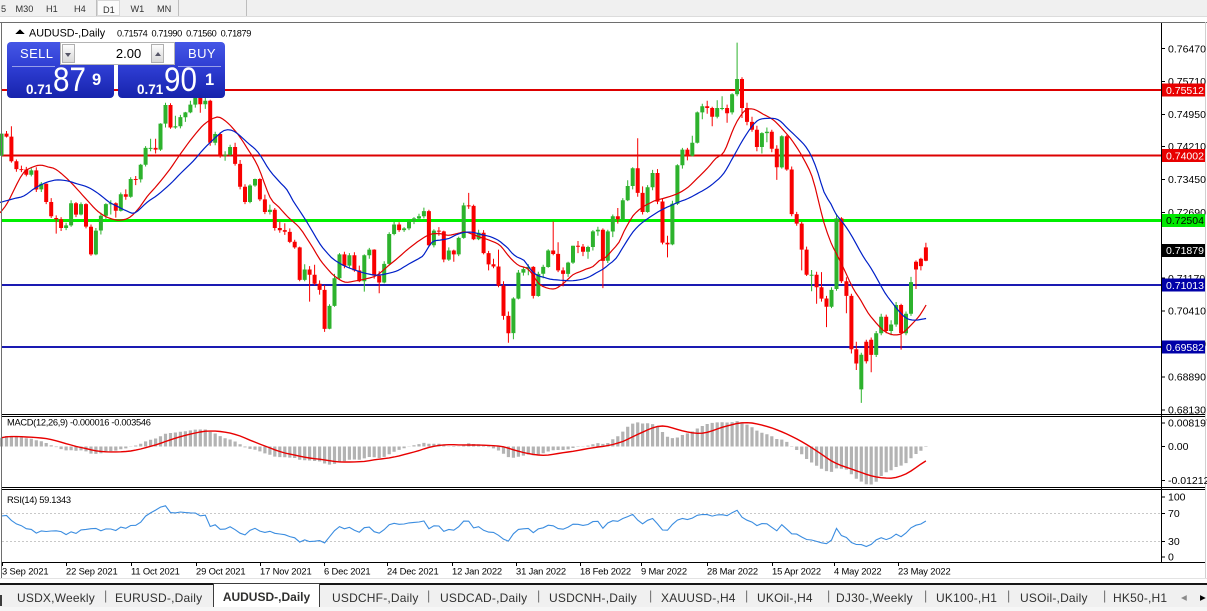 The height and width of the screenshot is (611, 1207). I want to click on svg-text: AUDUSD-,Daily, so click(67, 34).